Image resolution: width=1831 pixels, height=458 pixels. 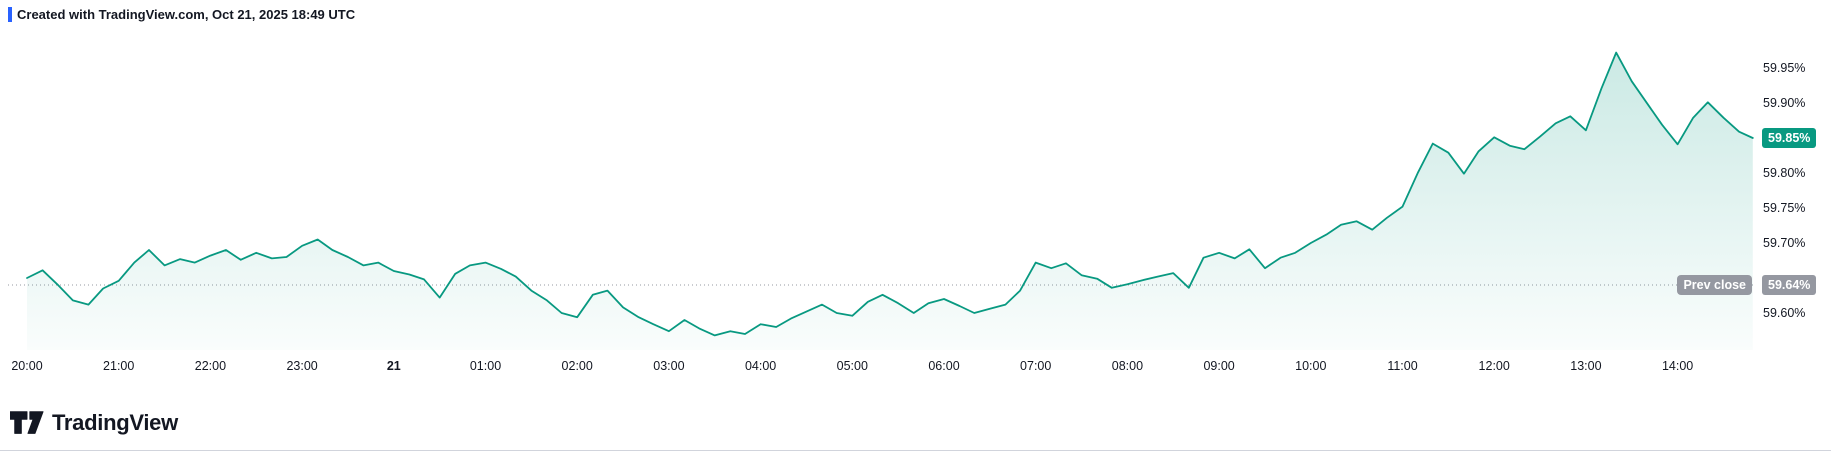 I want to click on time-axis-label: 21:00, so click(x=119, y=366).